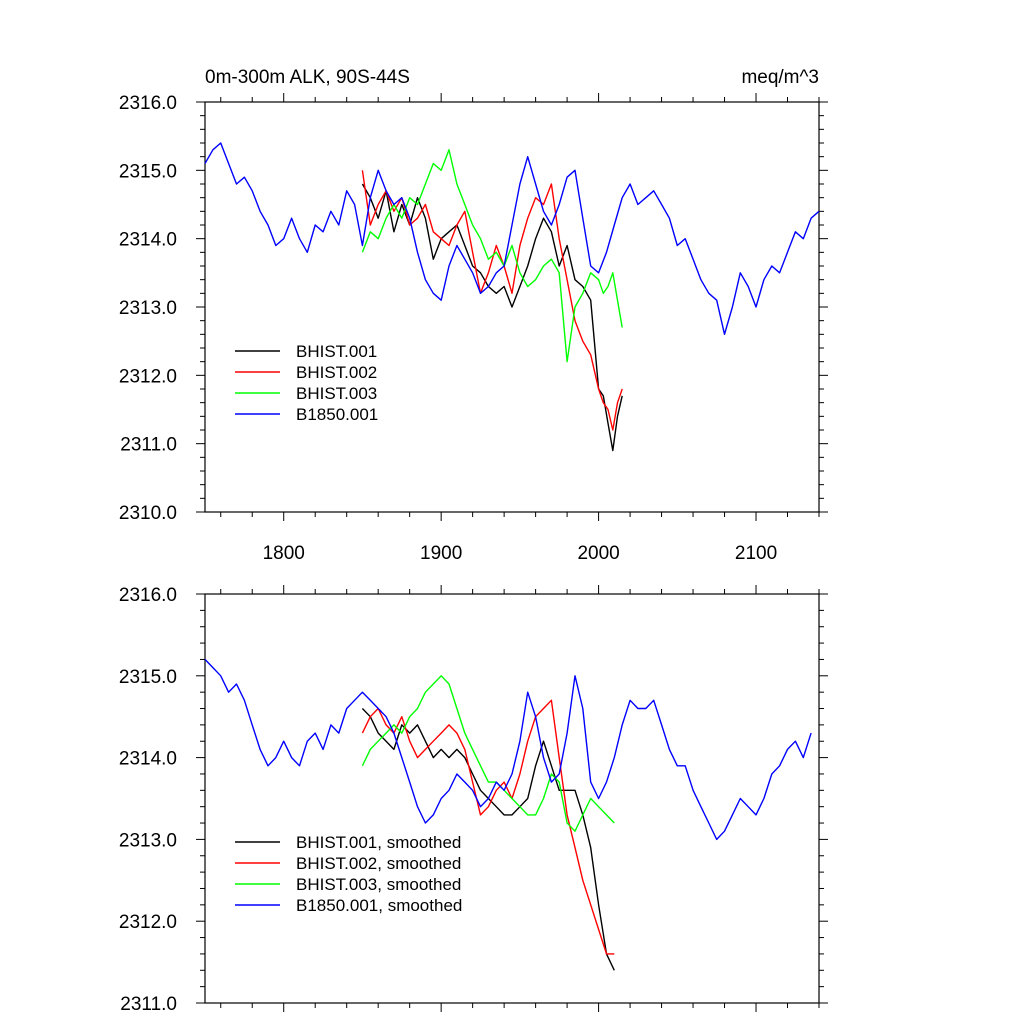 This screenshot has width=1024, height=1024. I want to click on legend-label: BHIST.001, so click(336, 351).